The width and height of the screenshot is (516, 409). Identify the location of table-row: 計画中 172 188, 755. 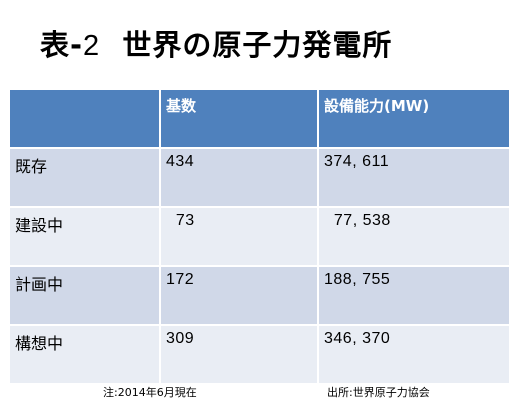
(259, 296).